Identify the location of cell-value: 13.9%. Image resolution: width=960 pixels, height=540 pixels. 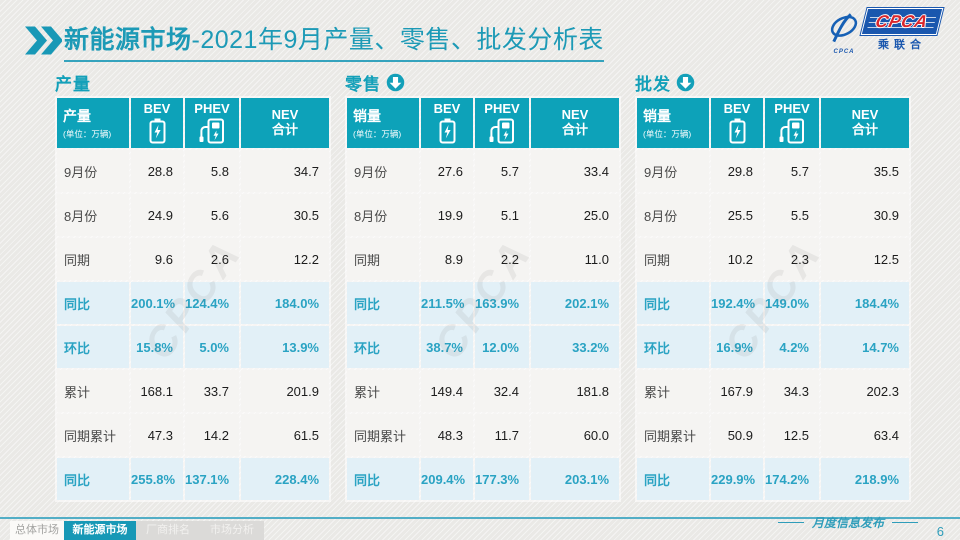
(285, 347).